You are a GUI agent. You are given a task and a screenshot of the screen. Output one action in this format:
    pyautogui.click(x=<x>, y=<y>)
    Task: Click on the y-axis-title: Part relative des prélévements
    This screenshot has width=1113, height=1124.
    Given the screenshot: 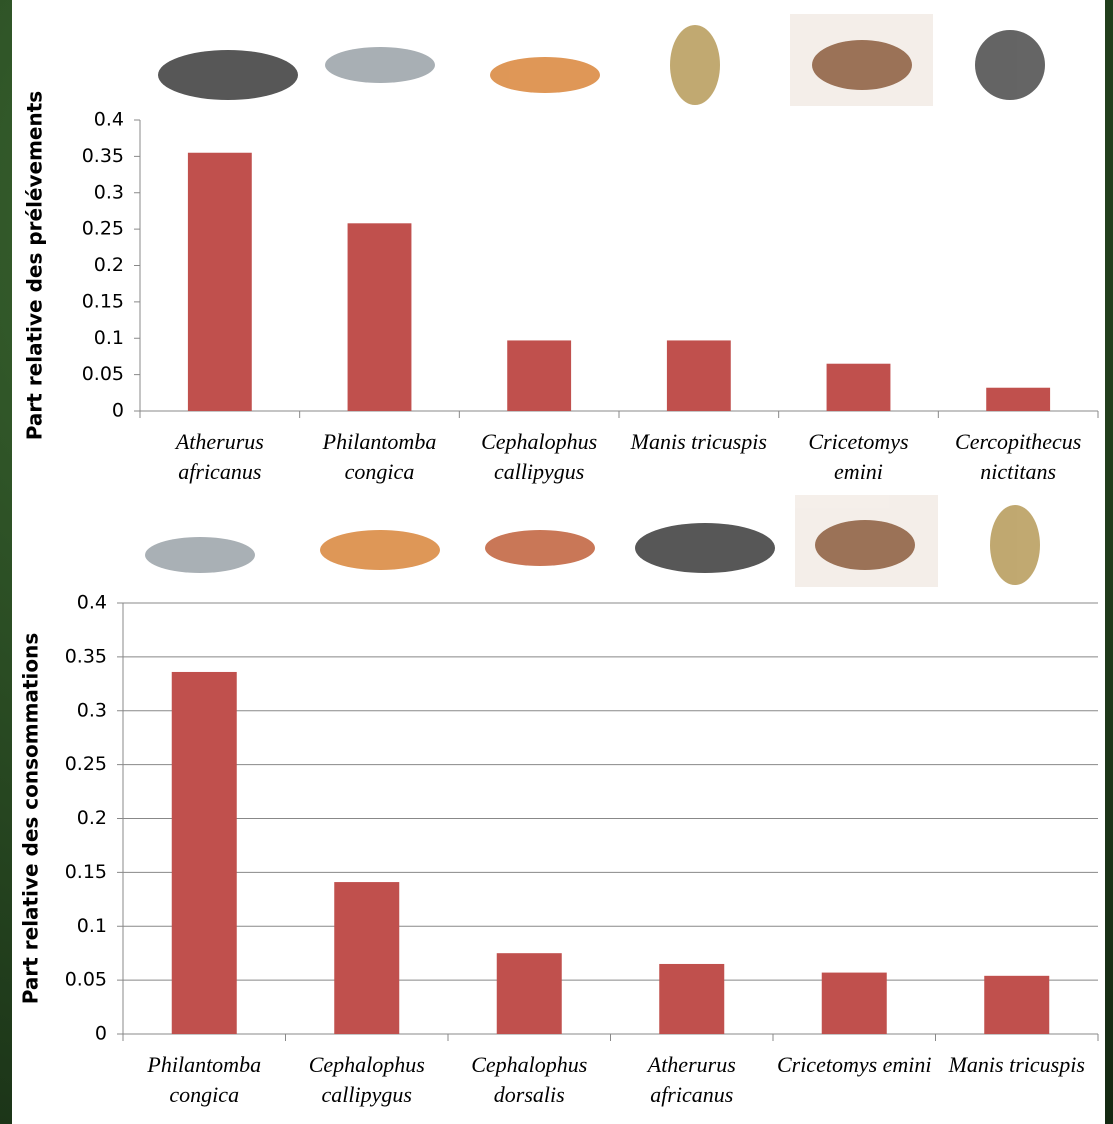 What is the action you would take?
    pyautogui.click(x=35, y=265)
    